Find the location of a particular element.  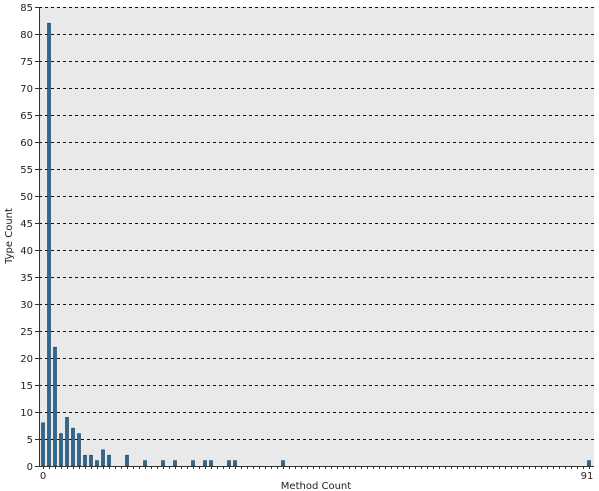

y-axis-title: Type Count is located at coordinates (9, 236).